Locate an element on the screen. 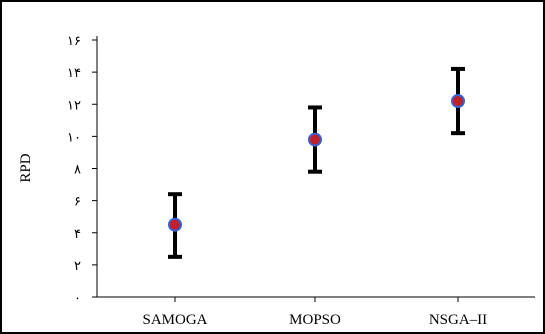 This screenshot has height=334, width=545. x-category-label: NSGA–II is located at coordinates (458, 320).